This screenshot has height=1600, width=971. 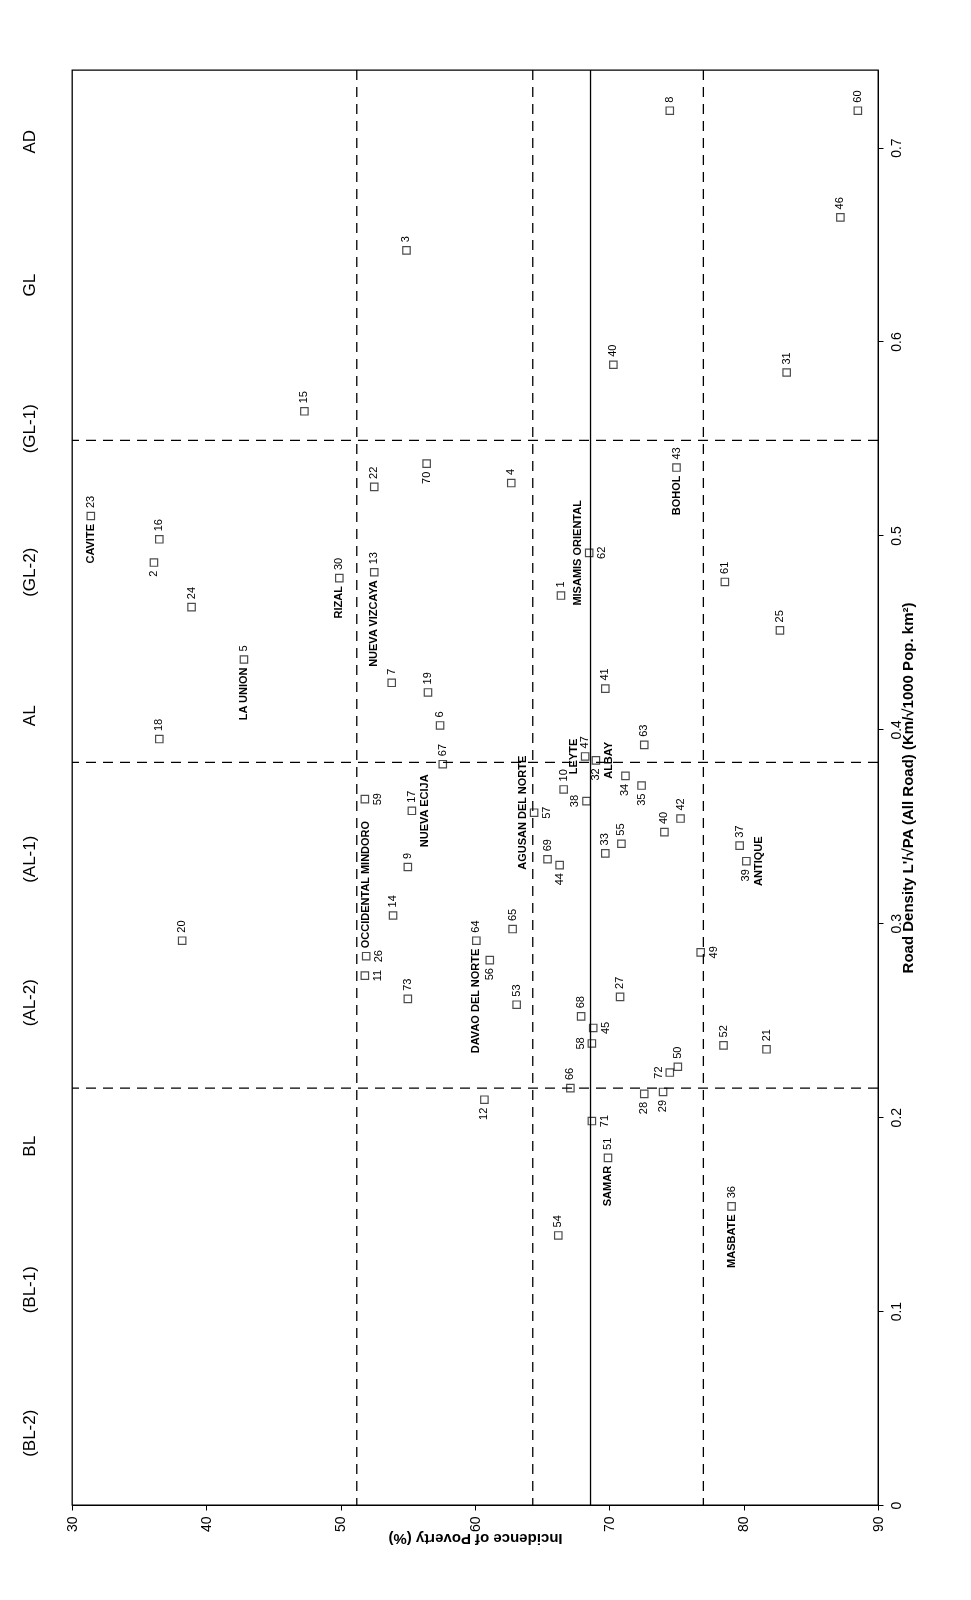 What do you see at coordinates (190, 593) in the screenshot?
I see `annotation: 24` at bounding box center [190, 593].